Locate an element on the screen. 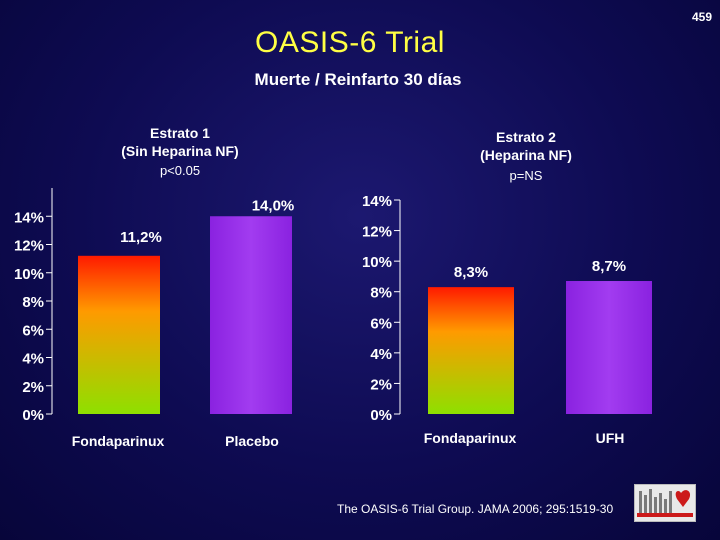 This screenshot has width=720, height=540. stratum-1-title-line-1: Estrato 1 is located at coordinates (180, 133).